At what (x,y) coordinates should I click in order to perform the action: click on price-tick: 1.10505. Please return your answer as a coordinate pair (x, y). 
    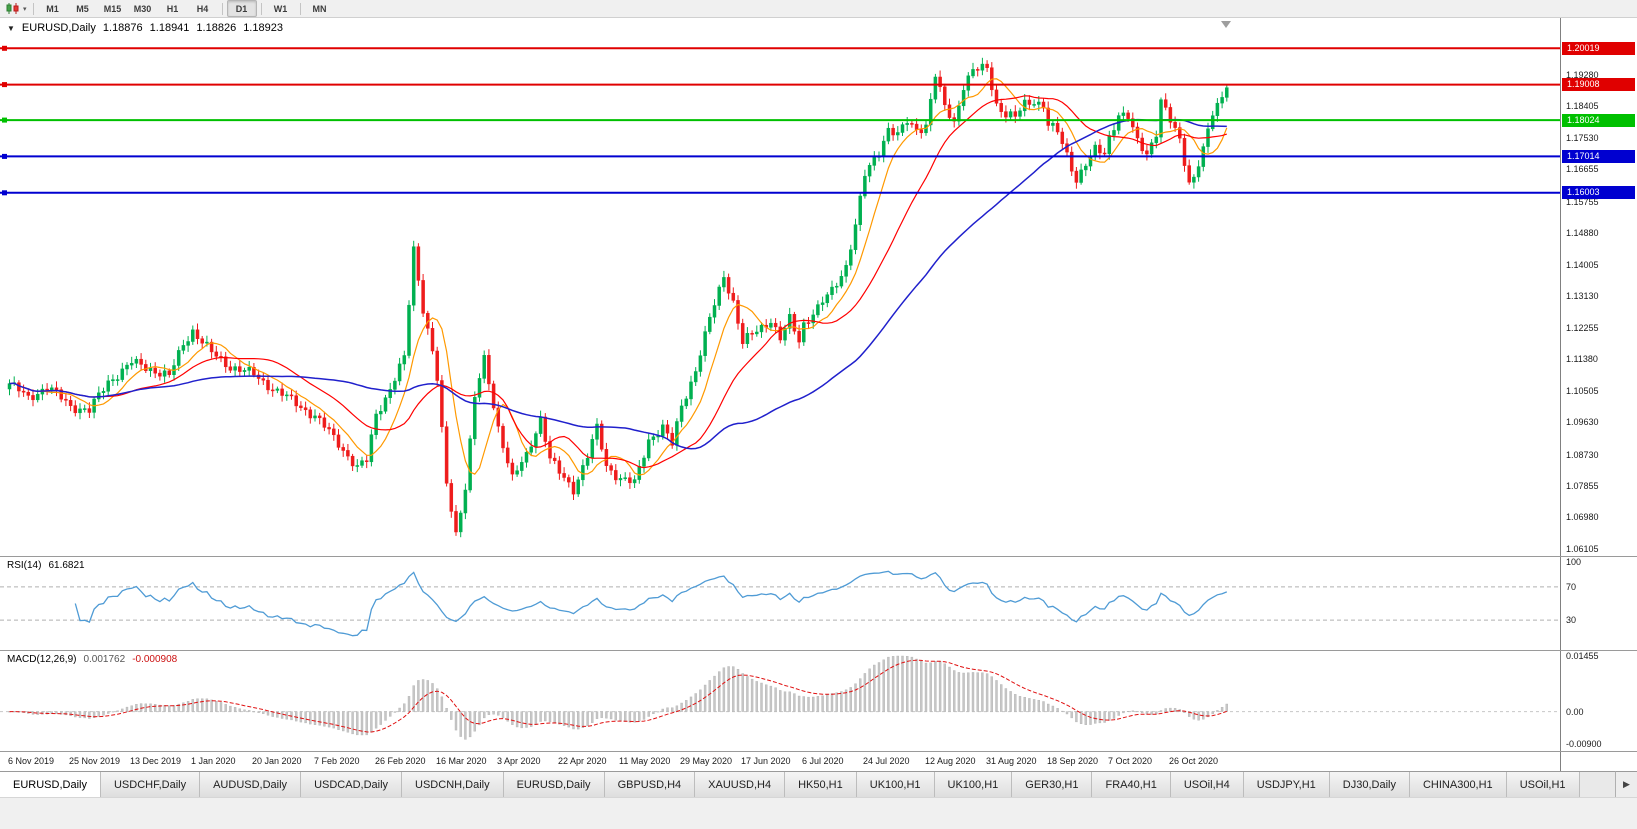
    Looking at the image, I should click on (1582, 391).